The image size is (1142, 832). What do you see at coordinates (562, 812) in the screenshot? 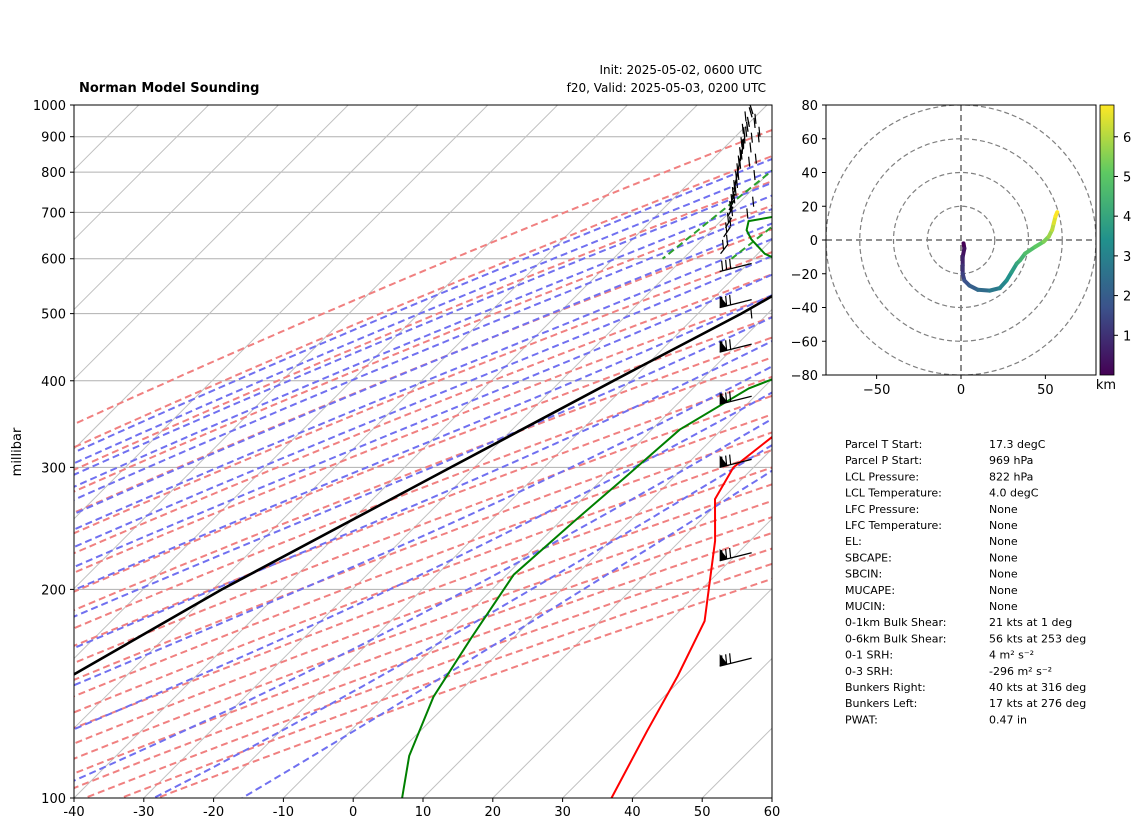
I see `x-tick-label: 30` at bounding box center [562, 812].